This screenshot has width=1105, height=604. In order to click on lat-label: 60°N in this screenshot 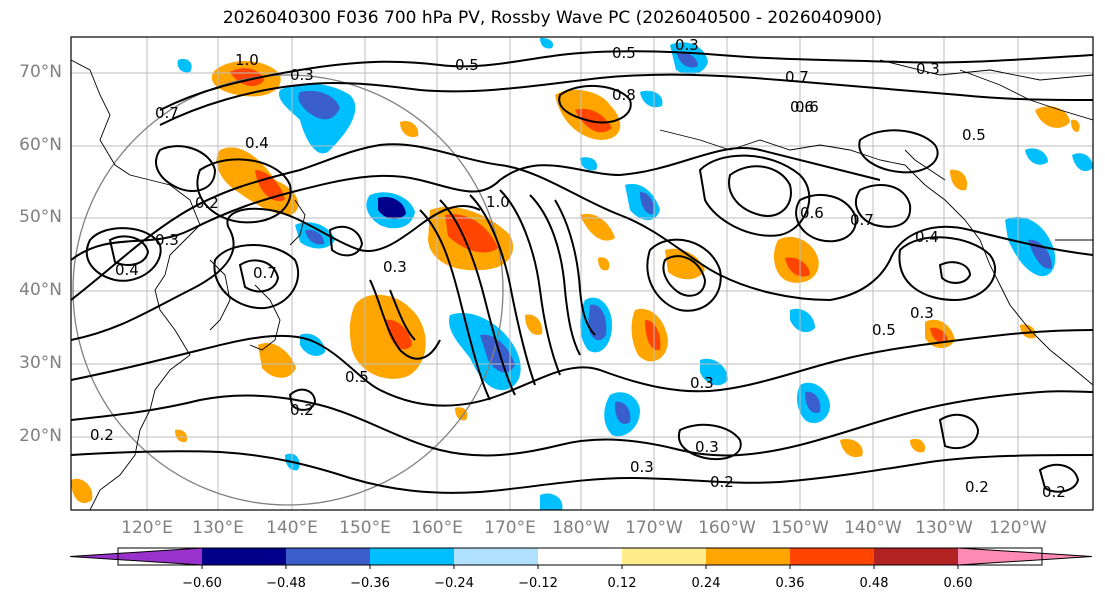, I will do `click(40, 145)`.